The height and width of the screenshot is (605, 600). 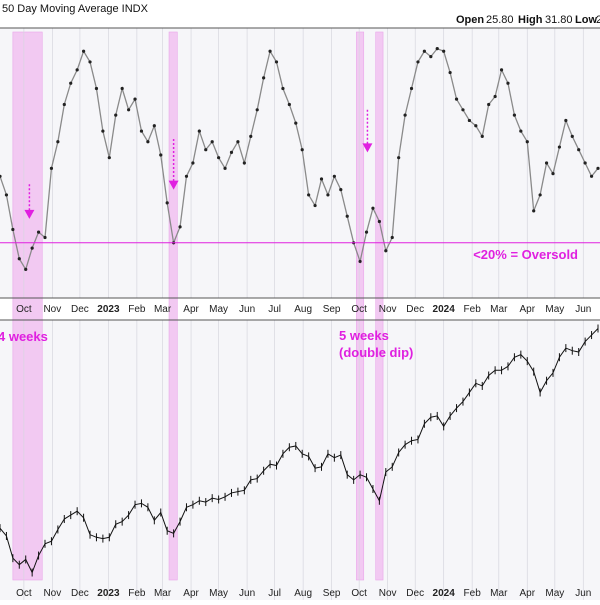 What do you see at coordinates (499, 309) in the screenshot?
I see `x-tick-label-top-17: Mar` at bounding box center [499, 309].